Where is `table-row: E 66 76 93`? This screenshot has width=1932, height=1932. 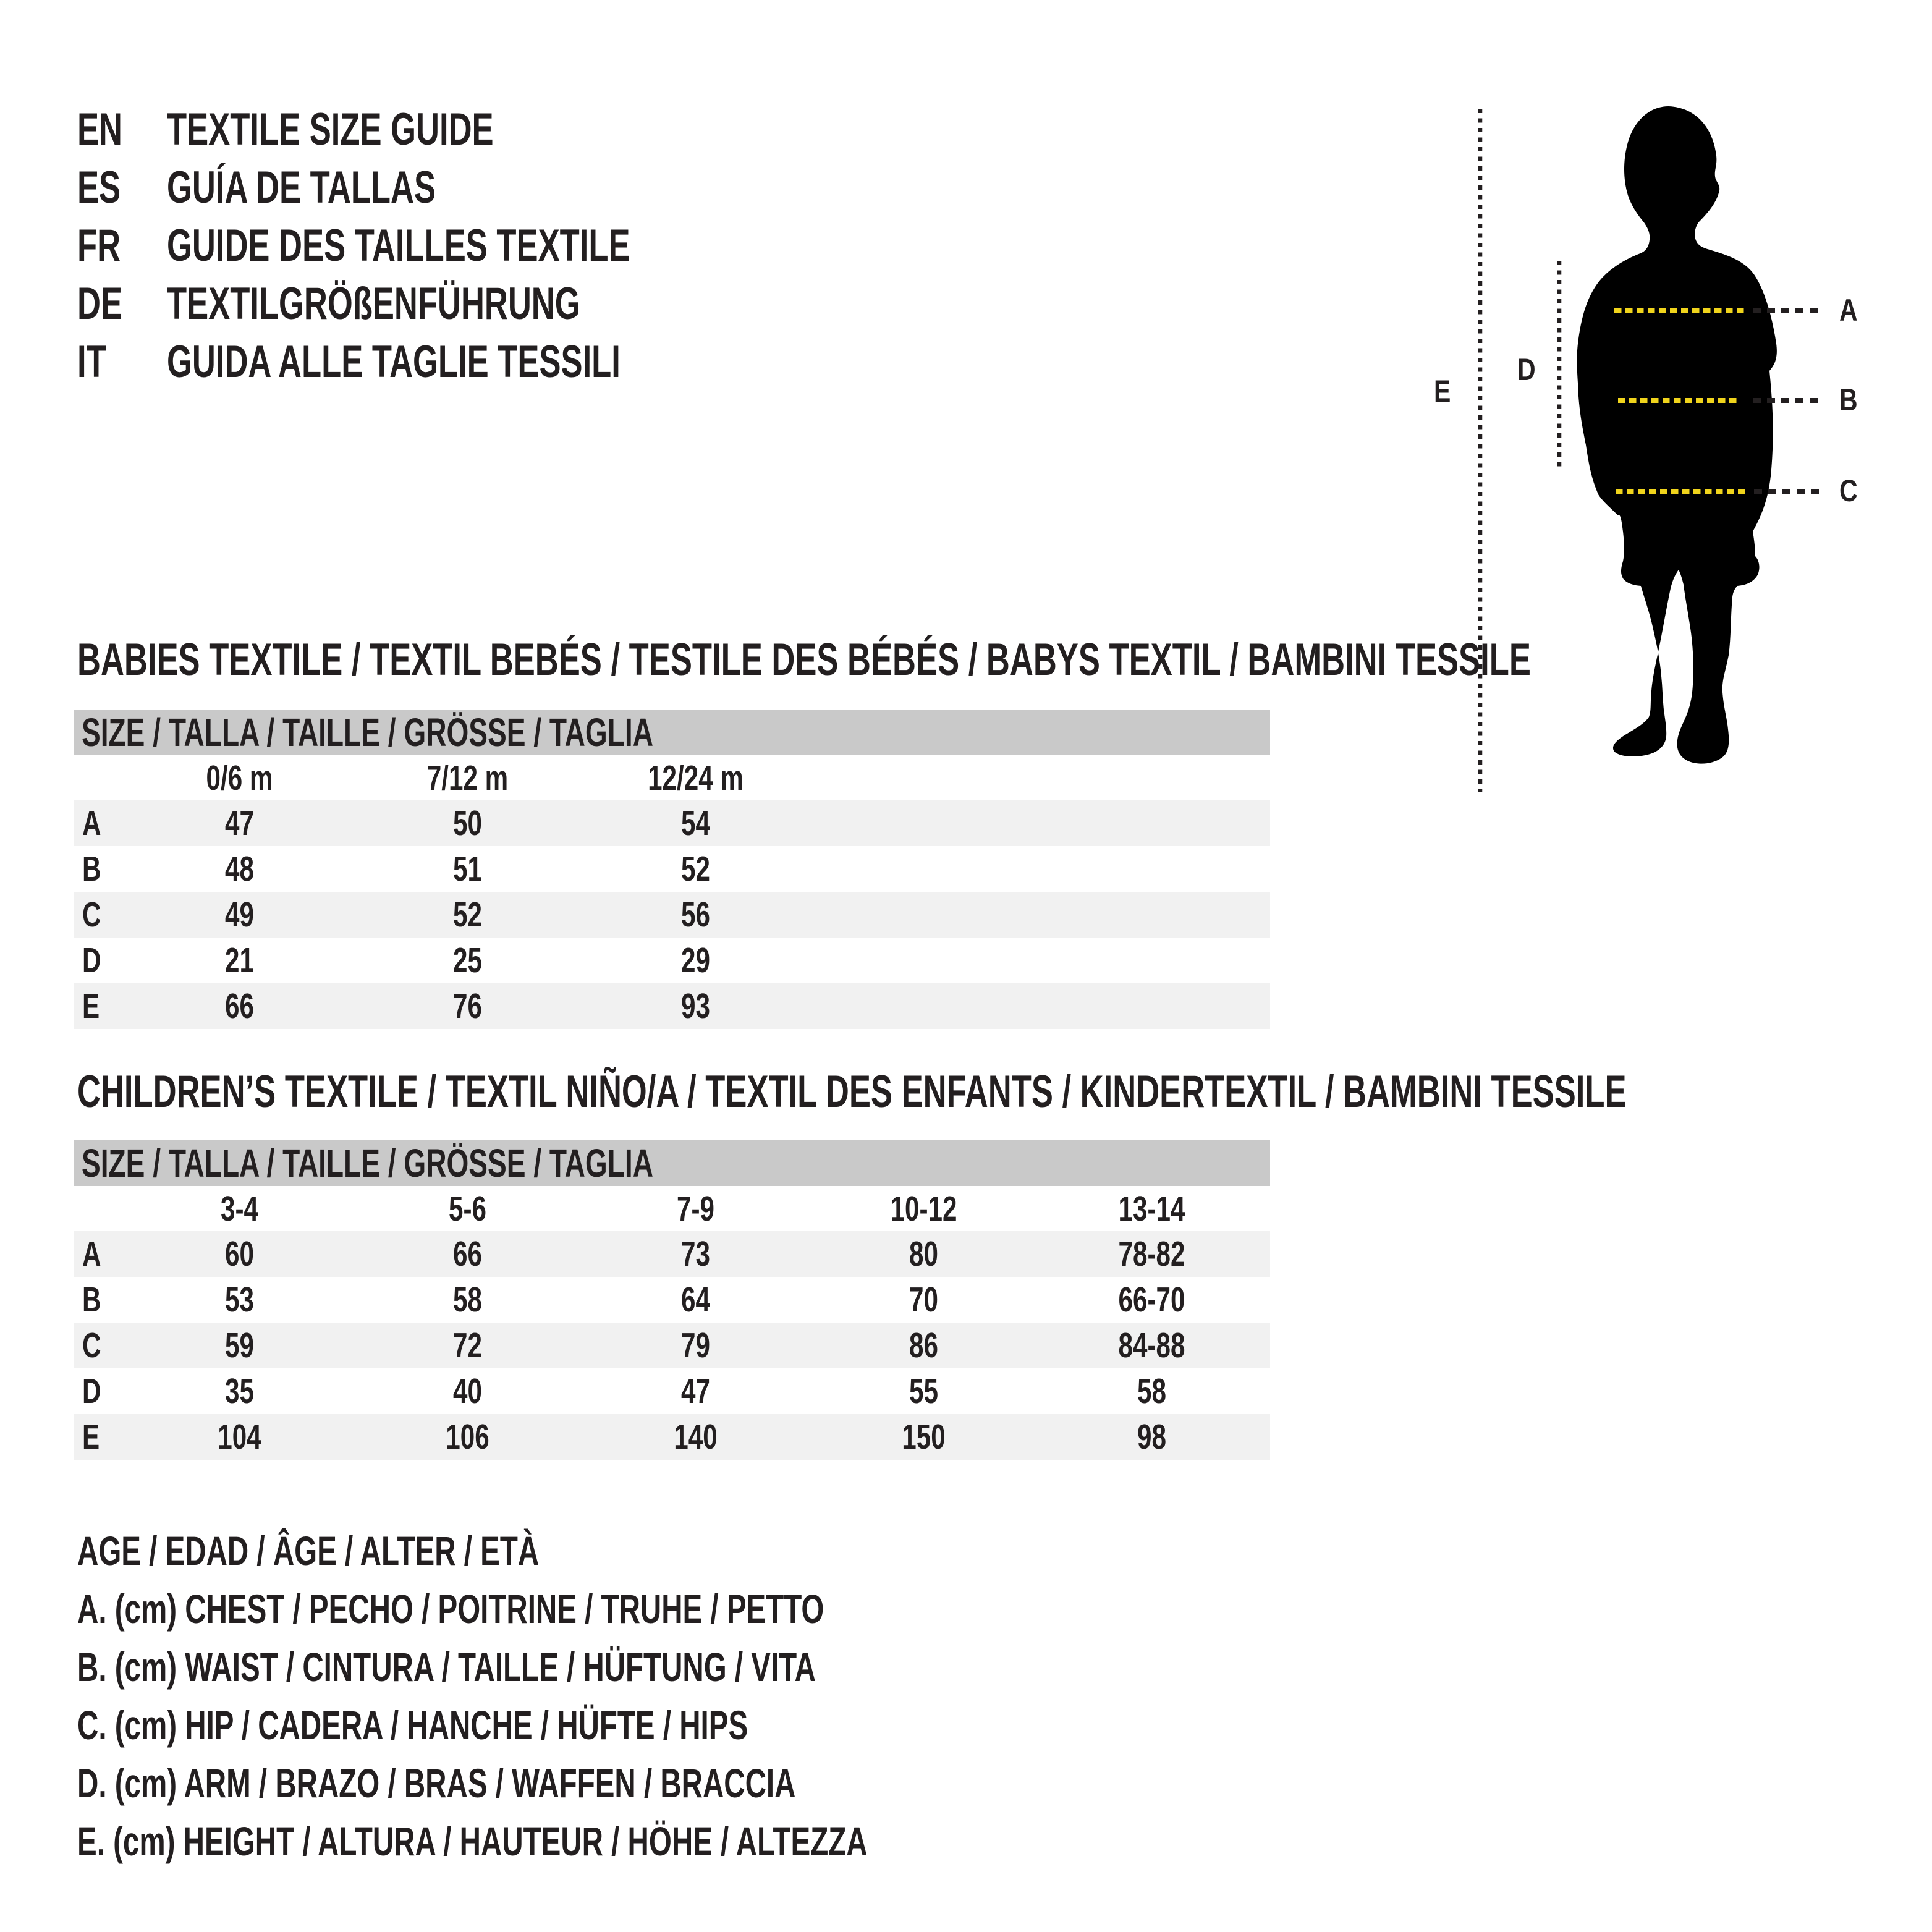
table-row: E 66 76 93 is located at coordinates (672, 1006).